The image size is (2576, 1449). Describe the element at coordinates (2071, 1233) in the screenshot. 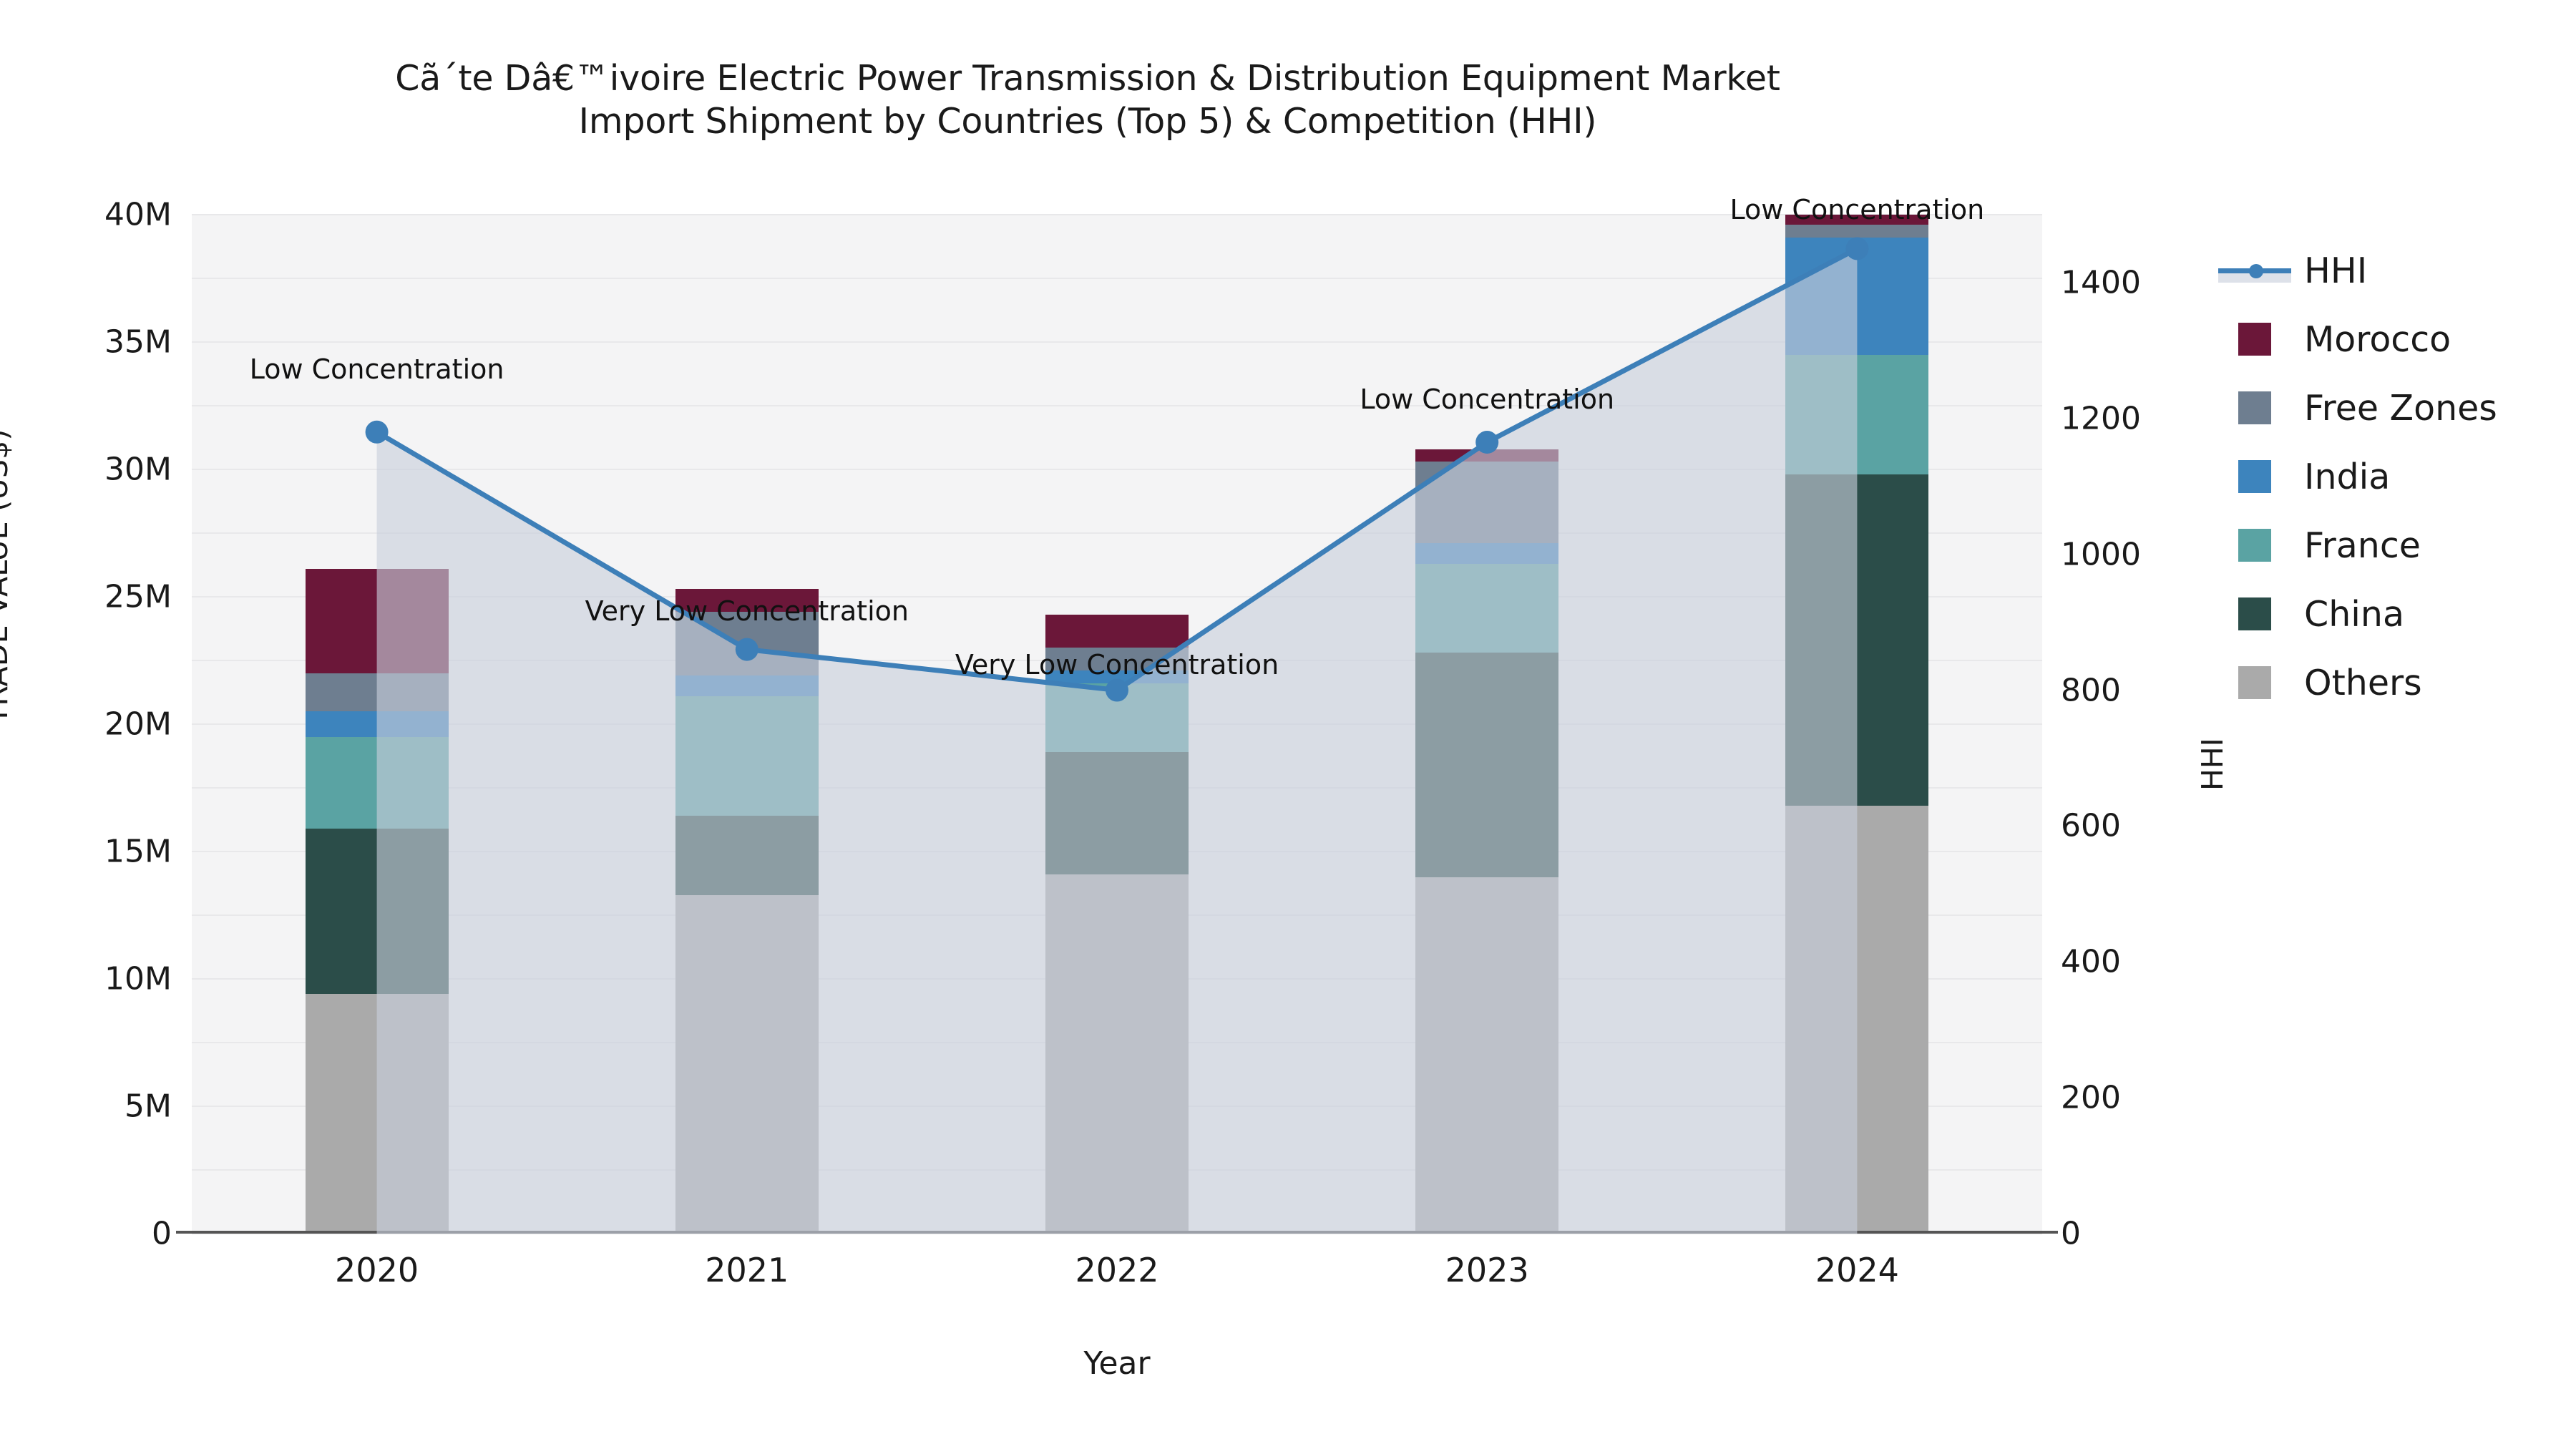

I see `y-tick-right: 0` at that location.